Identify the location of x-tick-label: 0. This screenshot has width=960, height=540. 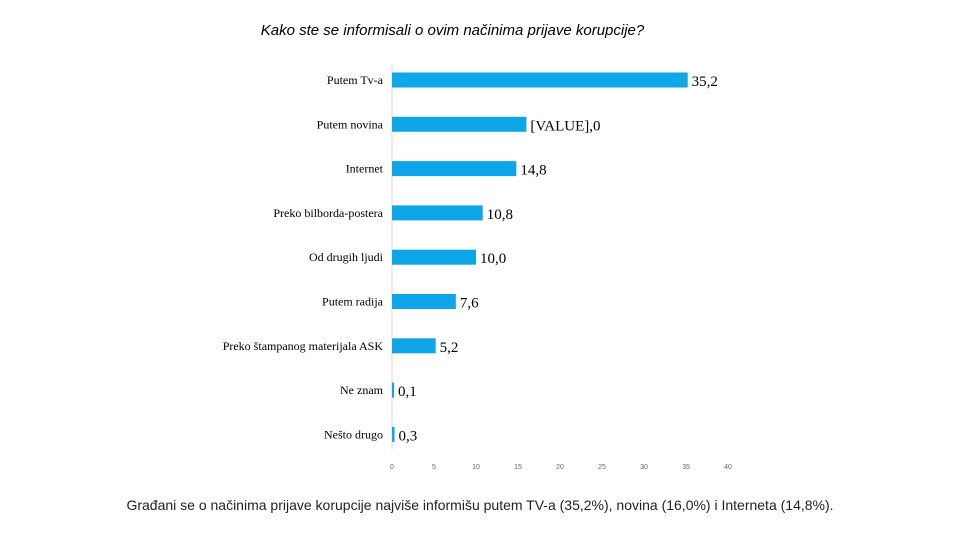
(392, 467).